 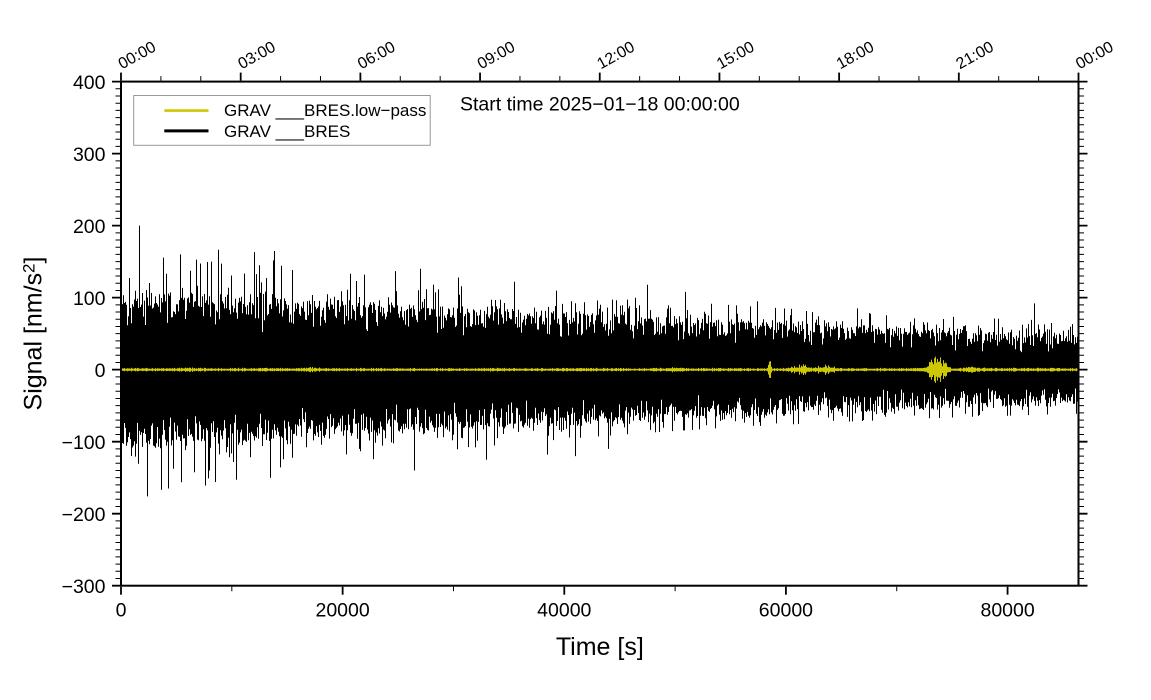 What do you see at coordinates (89, 83) in the screenshot?
I see `svg-text: 400` at bounding box center [89, 83].